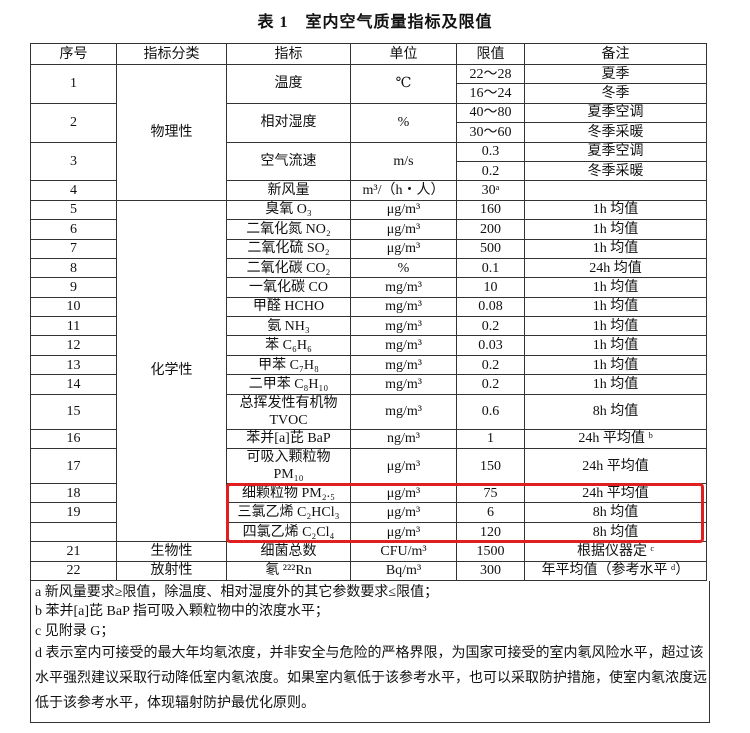 Image resolution: width=750 pixels, height=733 pixels. What do you see at coordinates (73, 210) in the screenshot?
I see `row-number: 5` at bounding box center [73, 210].